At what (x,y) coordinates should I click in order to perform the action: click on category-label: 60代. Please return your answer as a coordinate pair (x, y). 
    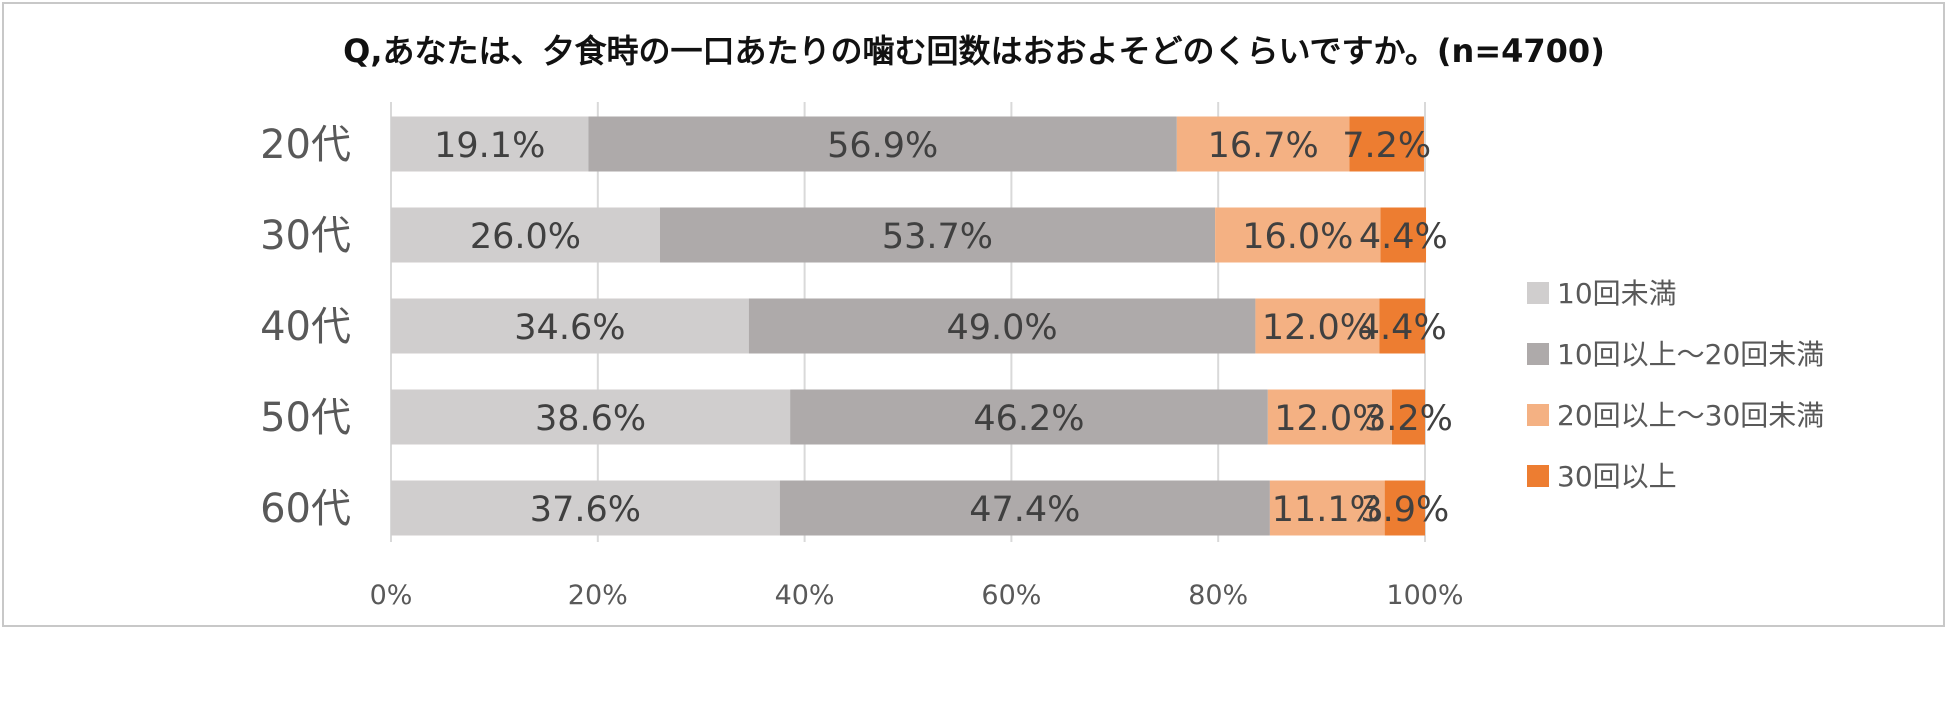
    Looking at the image, I should click on (305, 509).